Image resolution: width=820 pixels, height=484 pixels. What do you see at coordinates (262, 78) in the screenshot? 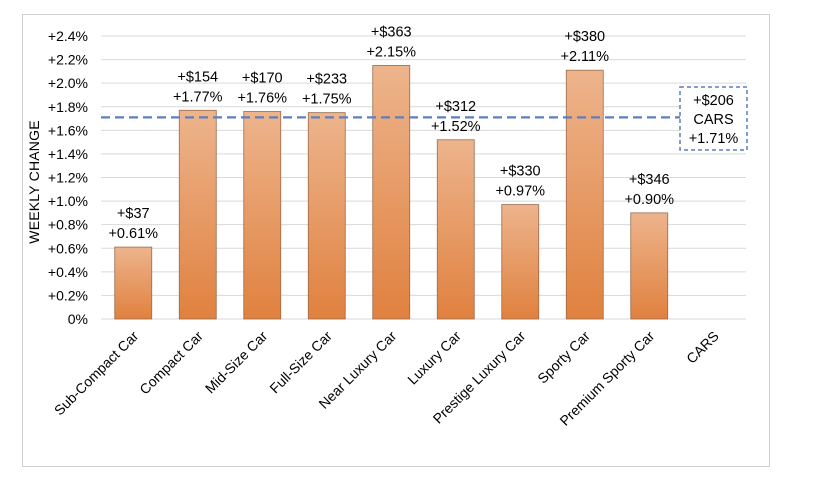
I see `data-label-dollar: +$170` at bounding box center [262, 78].